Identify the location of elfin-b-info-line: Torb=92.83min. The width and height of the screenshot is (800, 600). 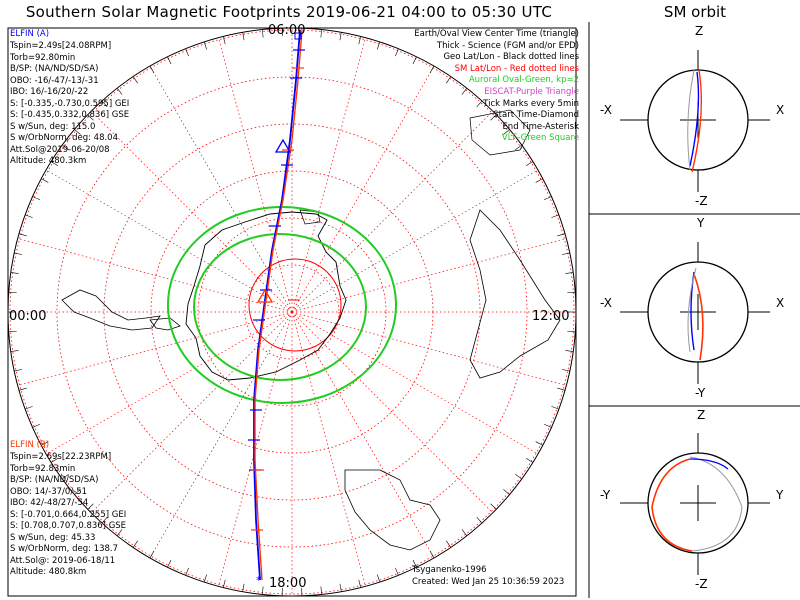
(43, 468).